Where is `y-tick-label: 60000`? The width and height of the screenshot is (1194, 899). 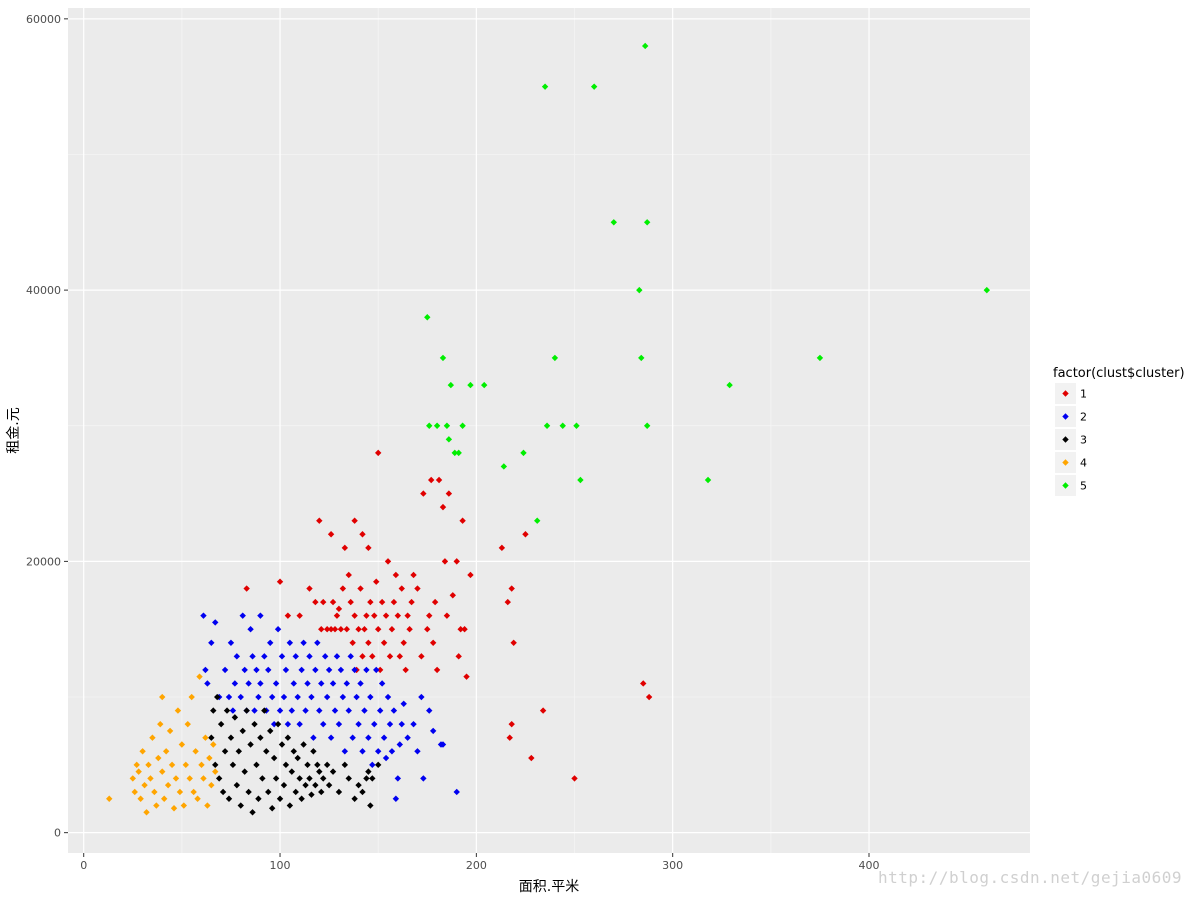 y-tick-label: 60000 is located at coordinates (43, 19).